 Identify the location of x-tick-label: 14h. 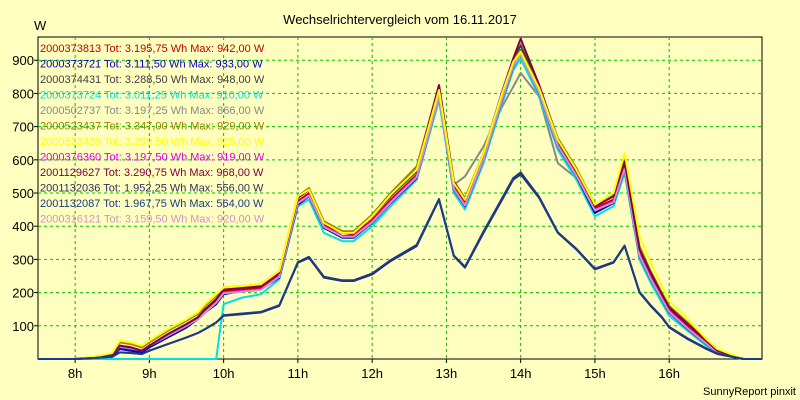
(521, 373).